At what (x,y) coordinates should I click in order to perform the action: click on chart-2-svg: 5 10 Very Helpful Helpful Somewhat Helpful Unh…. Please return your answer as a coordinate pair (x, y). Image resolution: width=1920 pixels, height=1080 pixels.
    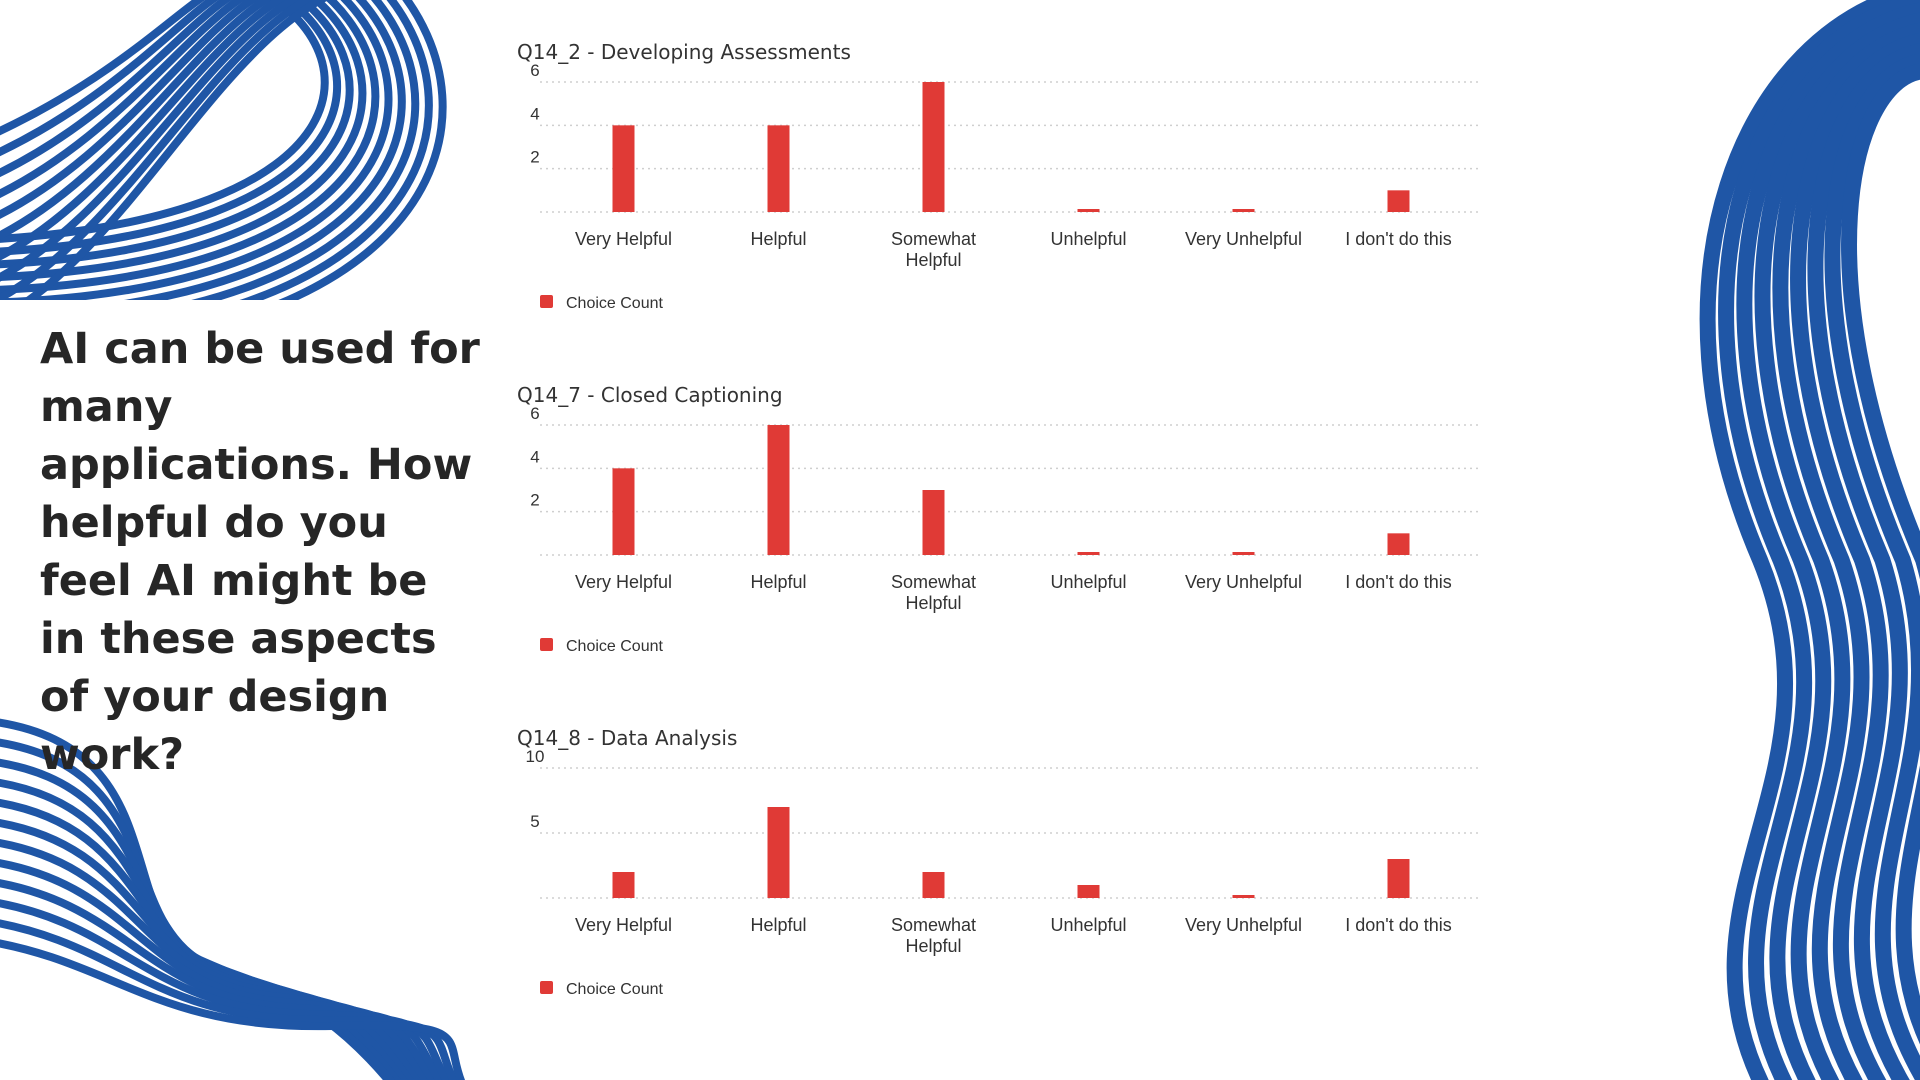
    Looking at the image, I should click on (1003, 872).